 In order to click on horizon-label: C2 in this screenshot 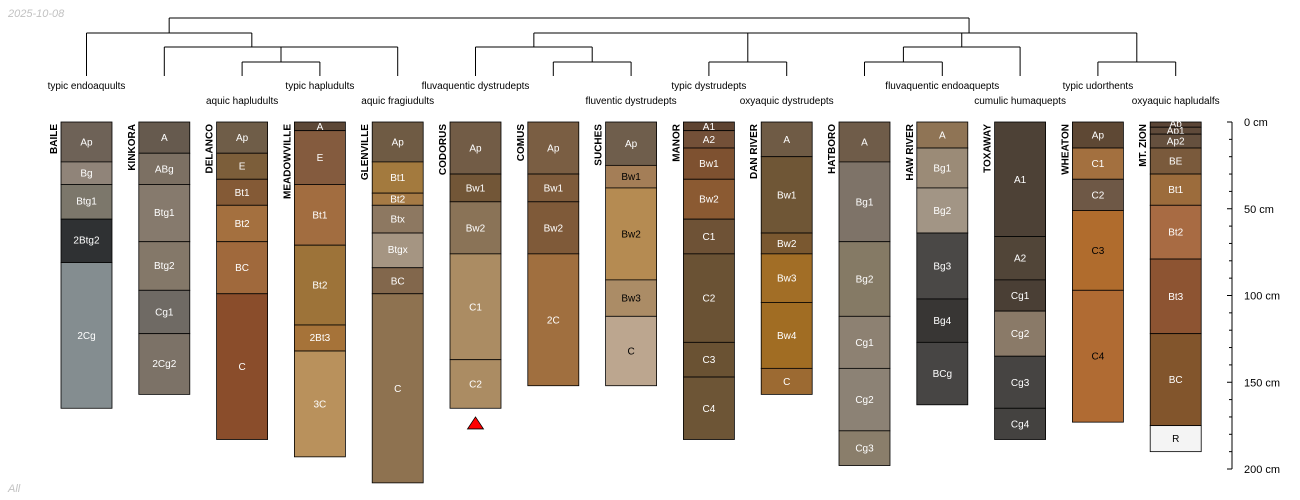, I will do `click(709, 299)`.